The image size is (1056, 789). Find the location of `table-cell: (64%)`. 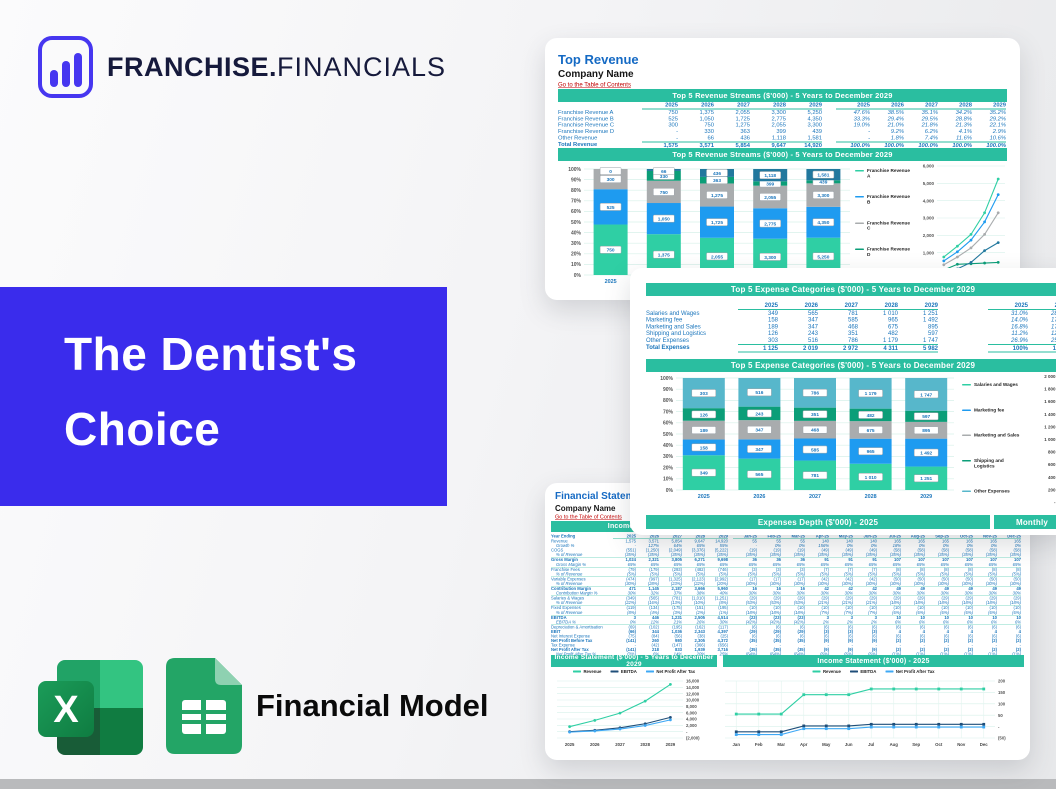

table-cell: (64%) is located at coordinates (745, 654).